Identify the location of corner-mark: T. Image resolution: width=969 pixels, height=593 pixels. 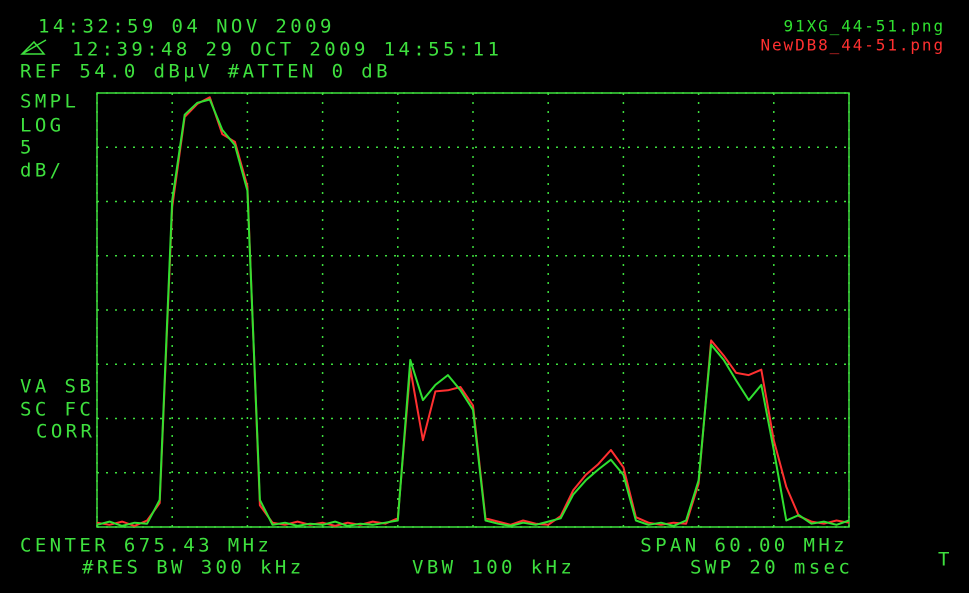
(945, 560).